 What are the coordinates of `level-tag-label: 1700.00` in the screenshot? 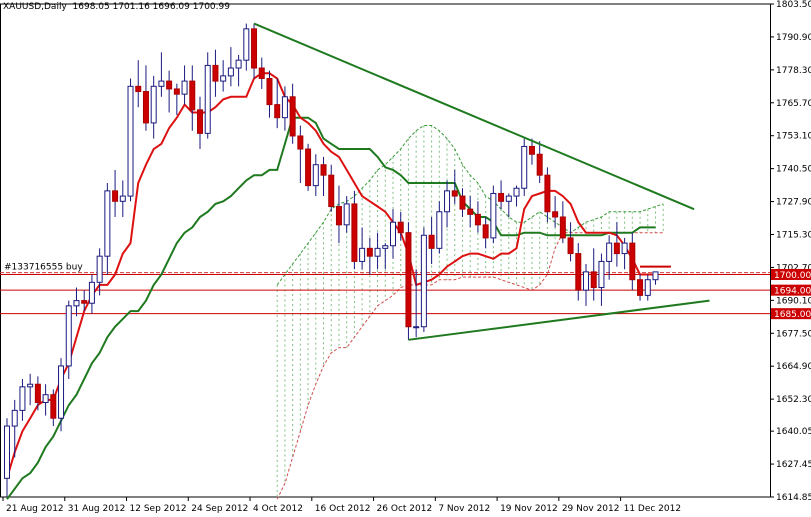 It's located at (792, 276).